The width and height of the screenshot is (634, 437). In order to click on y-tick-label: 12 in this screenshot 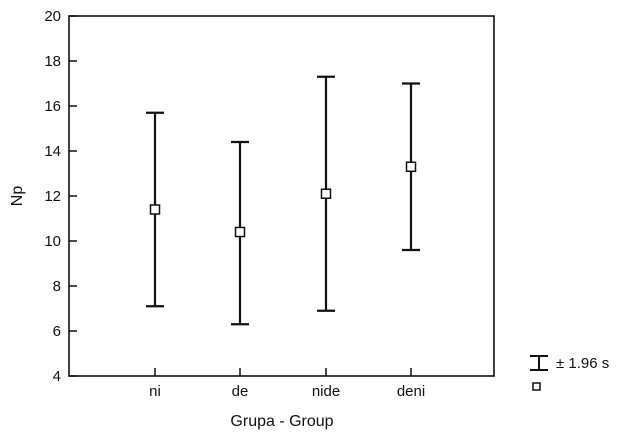, I will do `click(52, 196)`.